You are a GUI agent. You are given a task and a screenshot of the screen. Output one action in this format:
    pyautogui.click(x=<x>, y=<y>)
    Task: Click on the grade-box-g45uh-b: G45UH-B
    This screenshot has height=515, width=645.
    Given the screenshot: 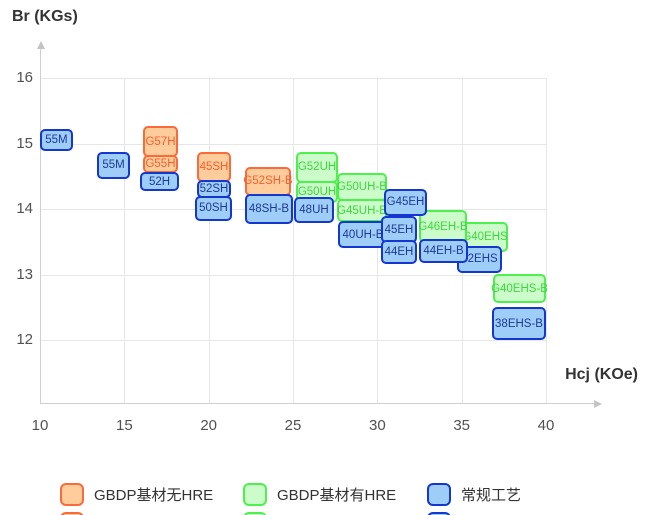 What is the action you would take?
    pyautogui.click(x=362, y=211)
    